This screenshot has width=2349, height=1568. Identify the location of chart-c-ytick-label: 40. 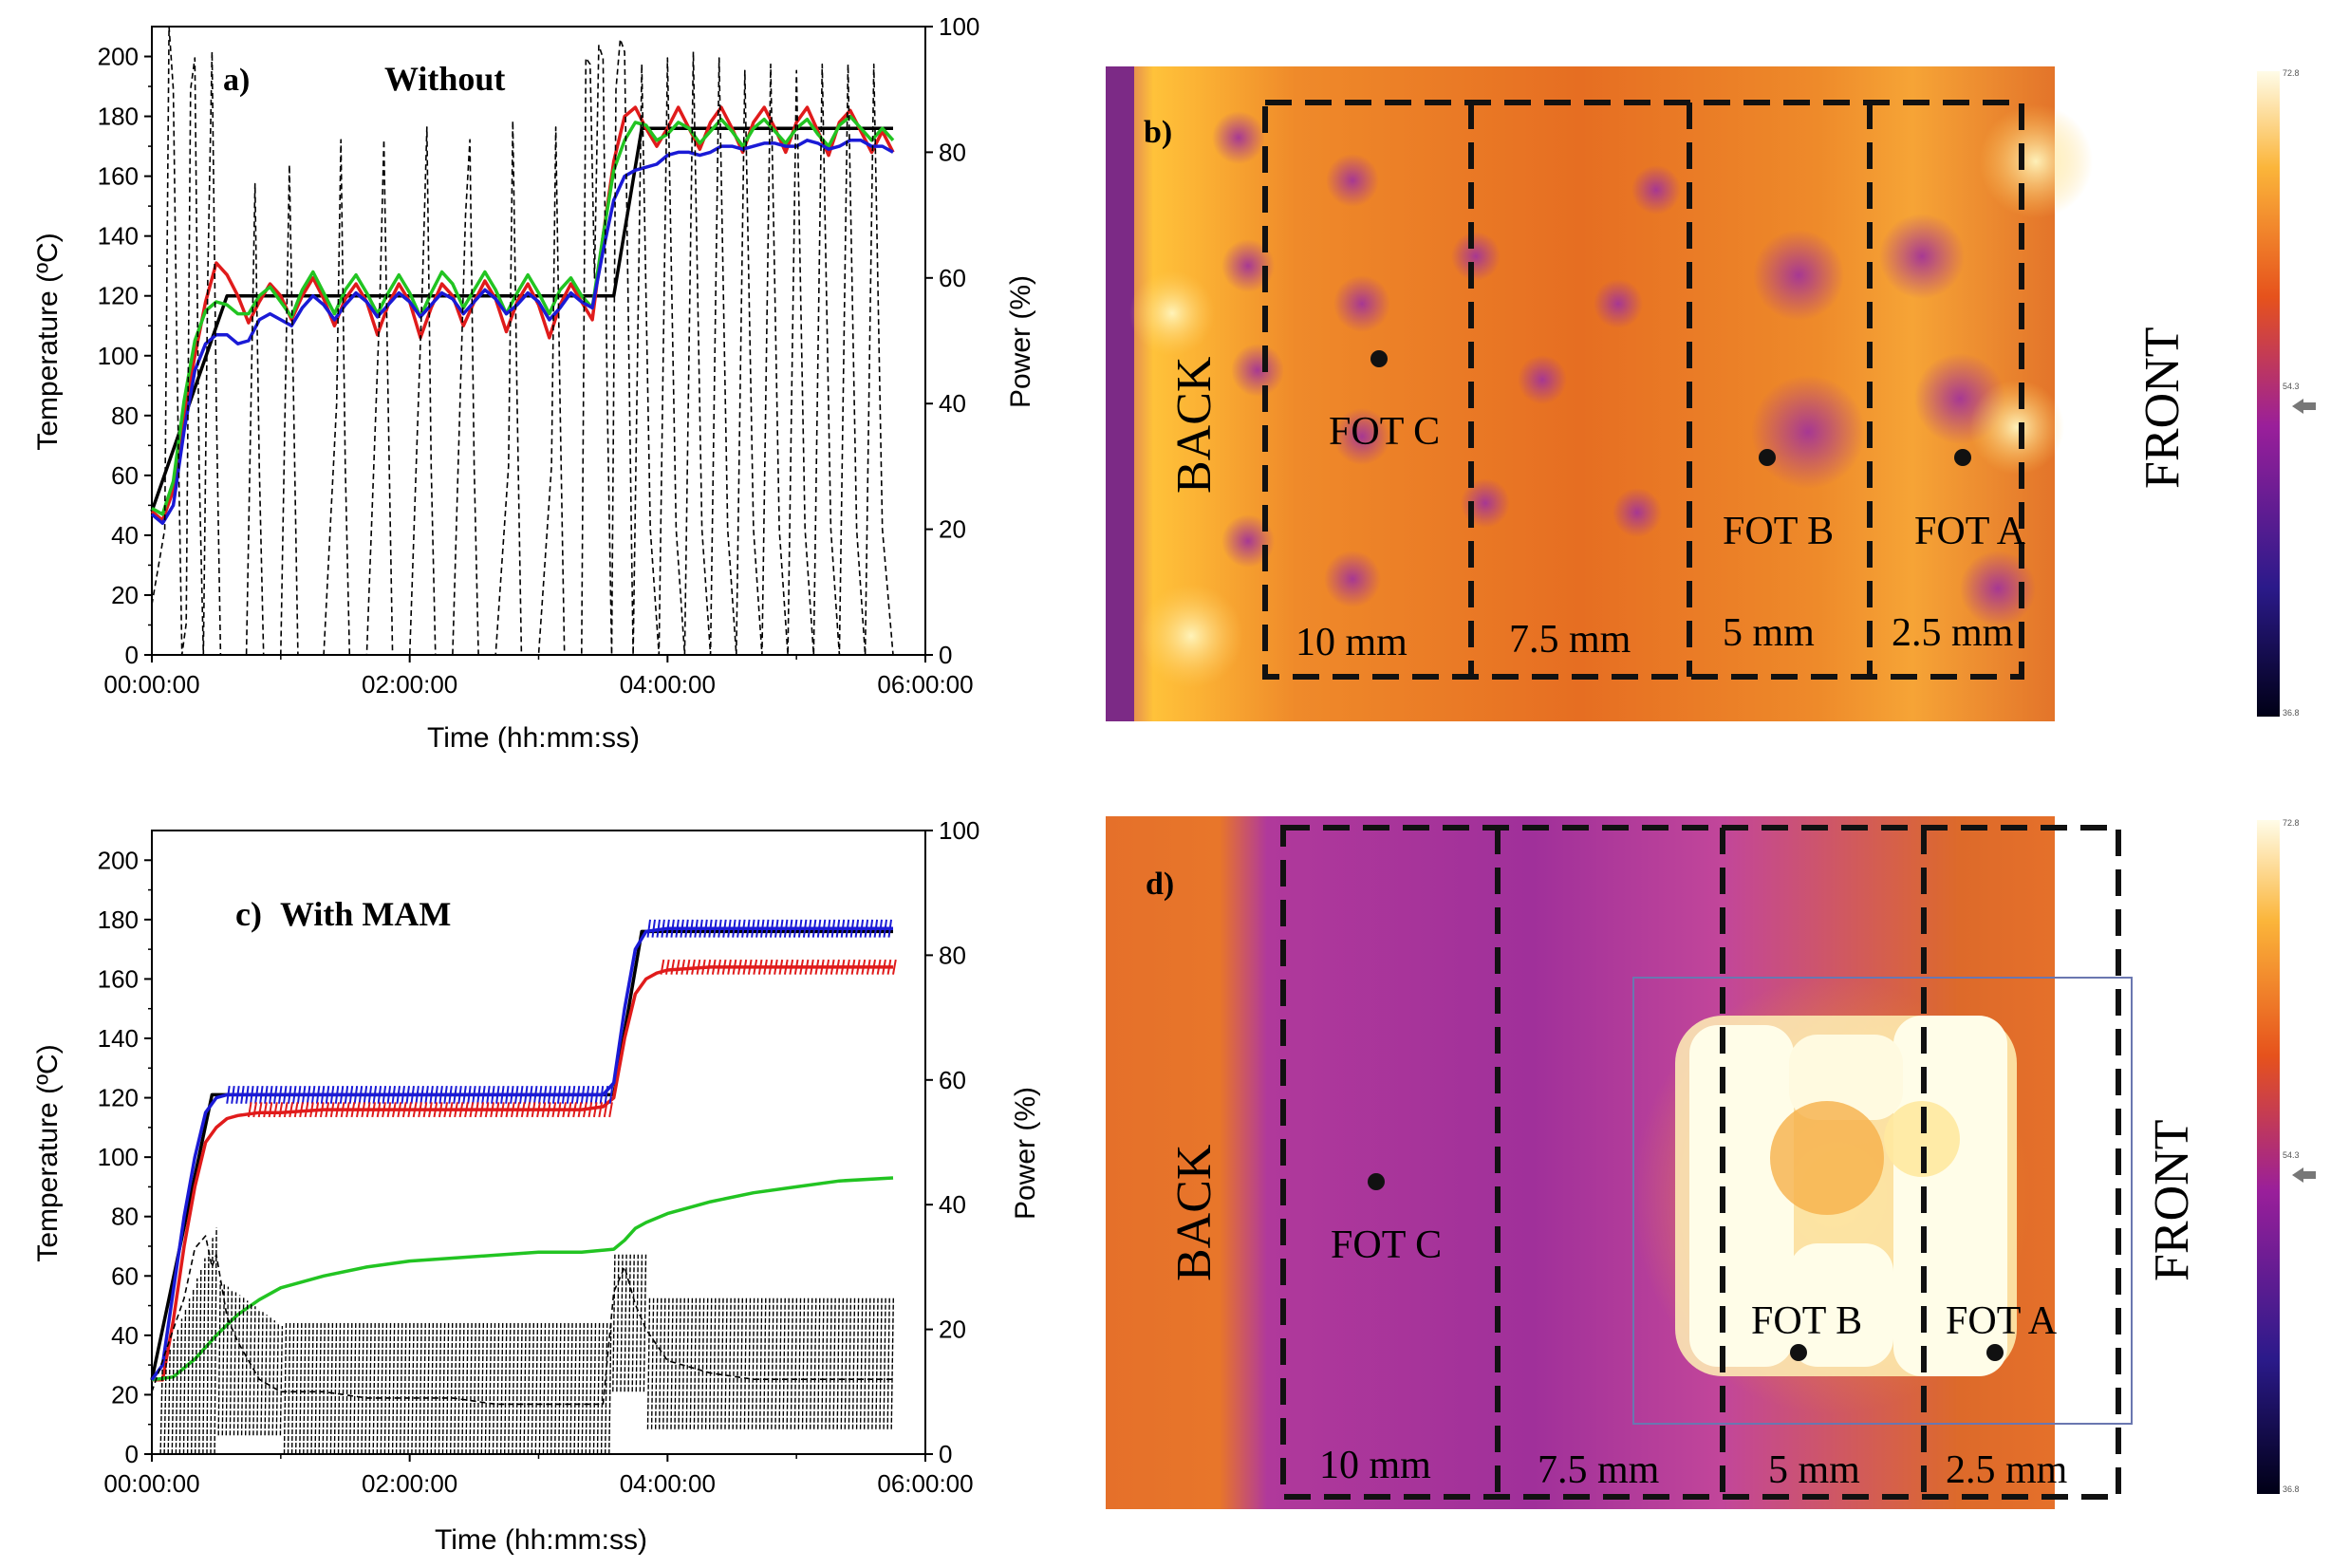
(125, 1335).